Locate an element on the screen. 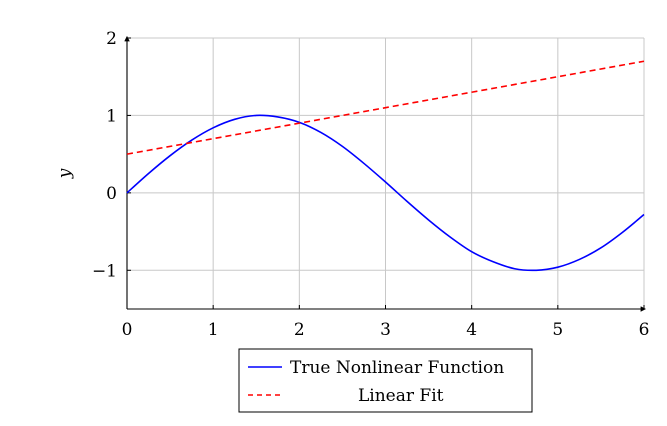  legend: True Nonlinear Function Linear Fit is located at coordinates (385, 380).